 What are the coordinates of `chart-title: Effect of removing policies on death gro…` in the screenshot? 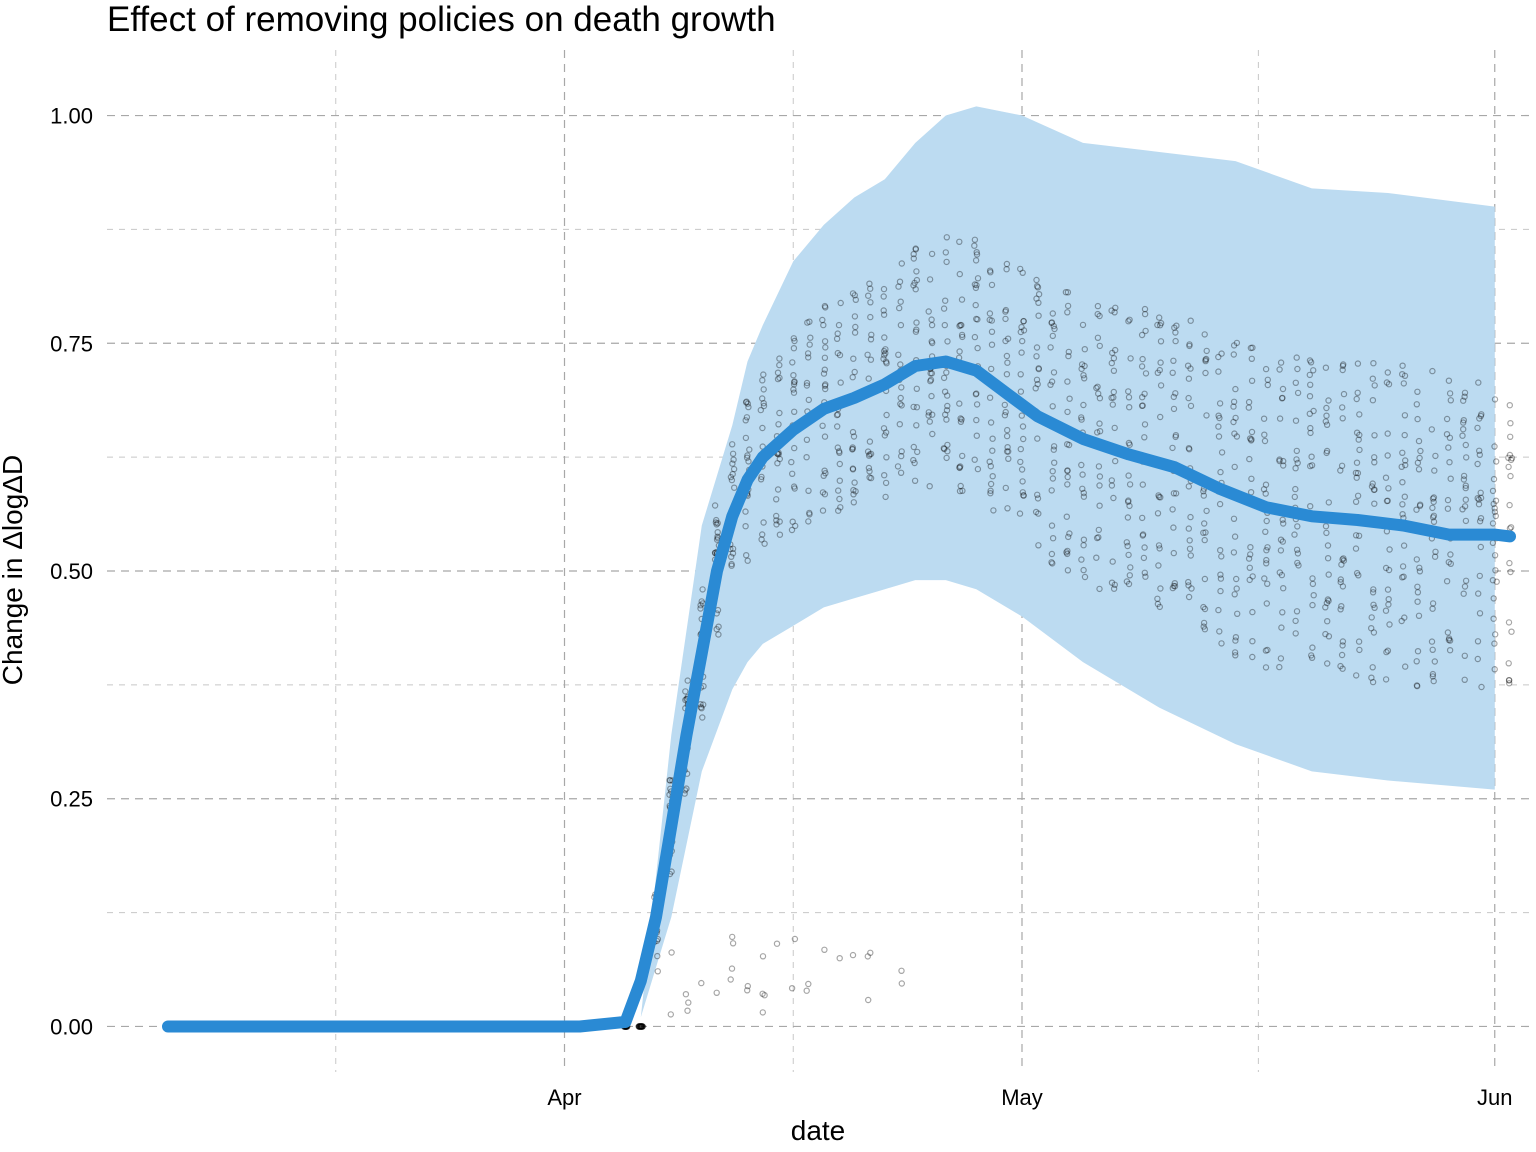 It's located at (441, 19).